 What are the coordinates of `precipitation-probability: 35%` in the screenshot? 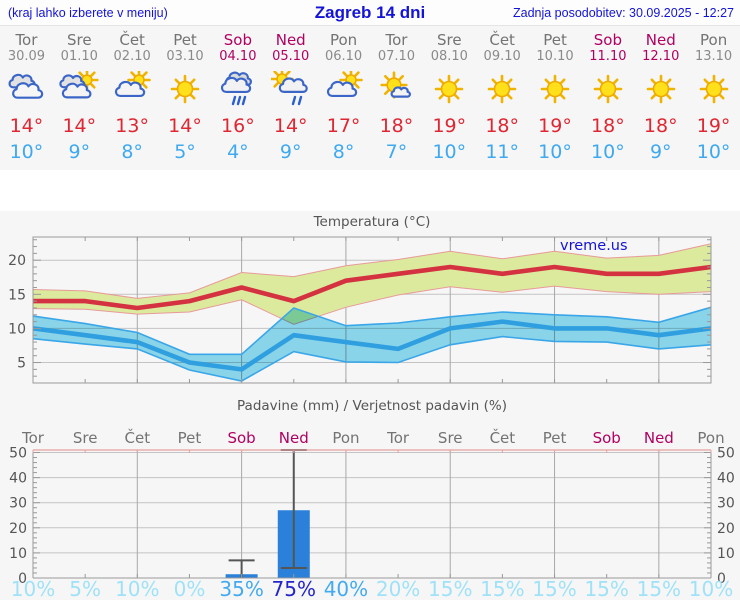 It's located at (241, 588).